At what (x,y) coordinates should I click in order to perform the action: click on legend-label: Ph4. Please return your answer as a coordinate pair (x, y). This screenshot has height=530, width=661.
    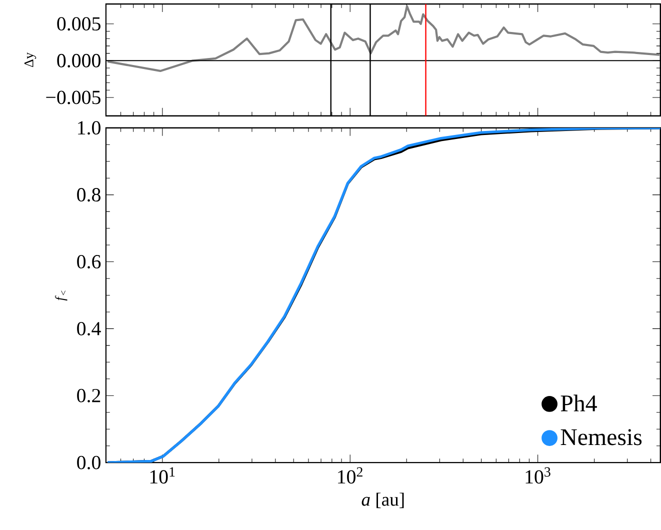
    Looking at the image, I should click on (578, 403).